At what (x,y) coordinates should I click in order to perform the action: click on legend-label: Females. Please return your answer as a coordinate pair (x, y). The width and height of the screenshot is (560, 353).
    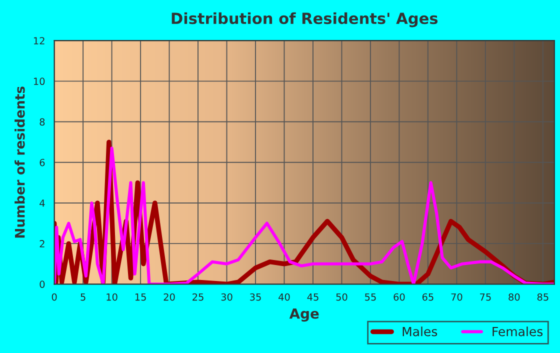
    Looking at the image, I should click on (517, 331).